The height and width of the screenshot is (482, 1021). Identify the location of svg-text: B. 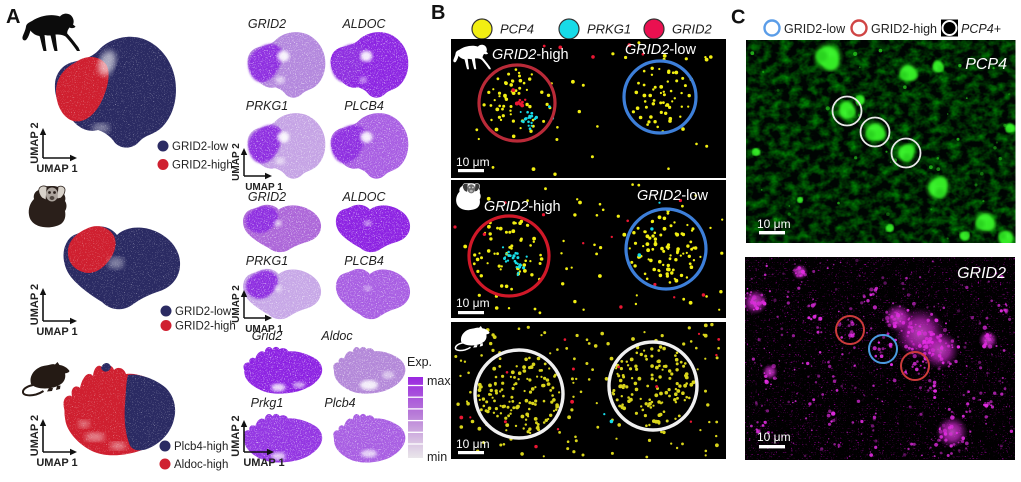
(438, 13).